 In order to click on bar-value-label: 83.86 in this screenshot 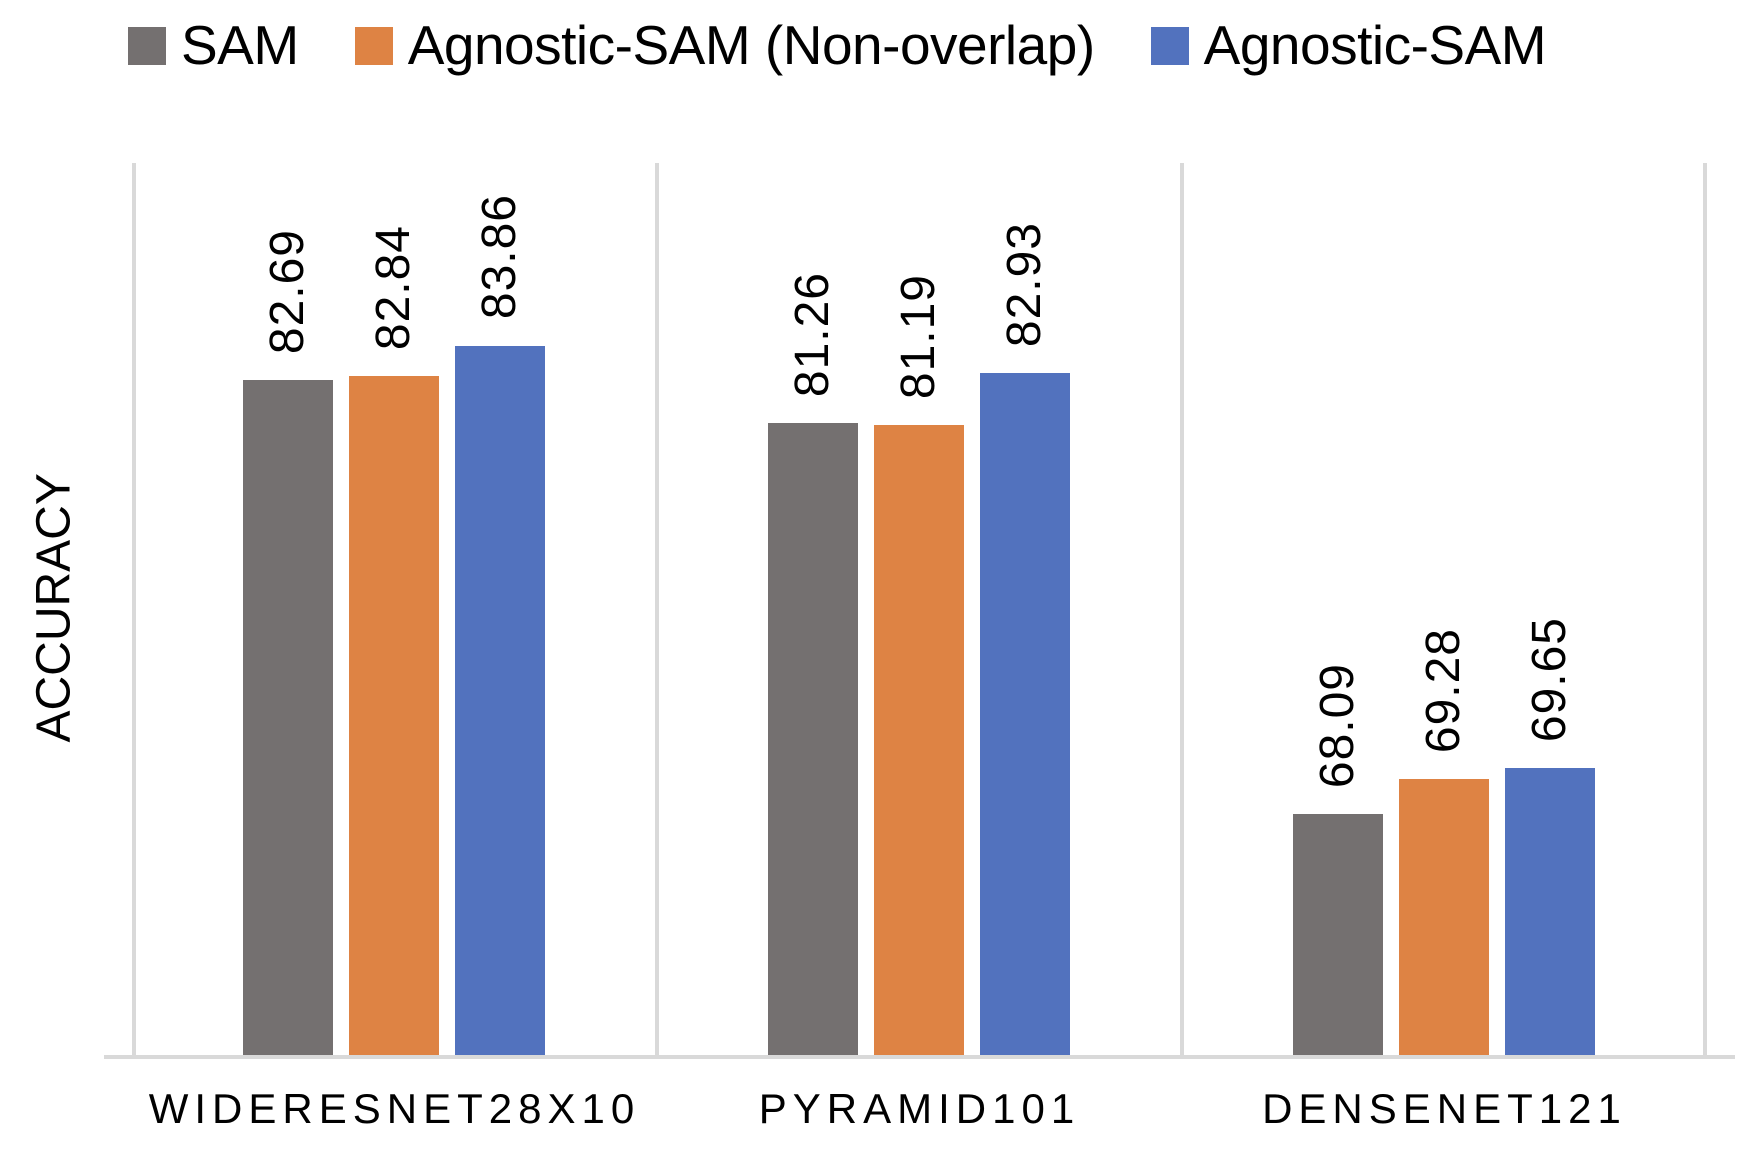, I will do `click(500, 257)`.